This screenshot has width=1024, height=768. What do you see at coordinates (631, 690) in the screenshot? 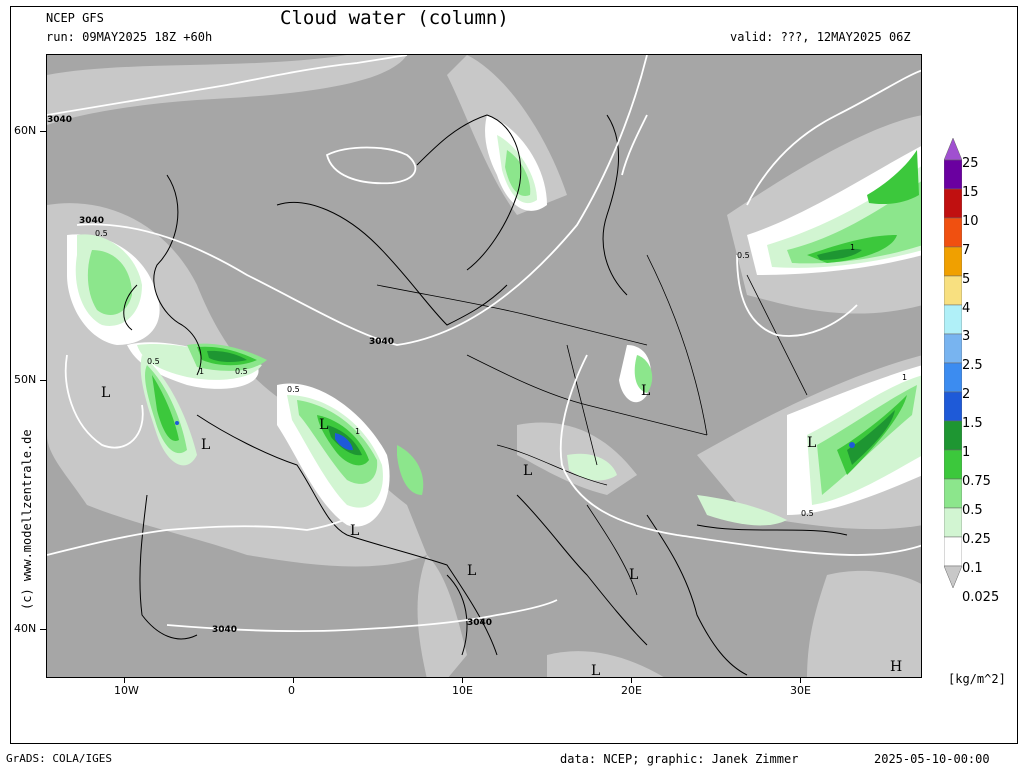
I see `lon-label: 20E` at bounding box center [631, 690].